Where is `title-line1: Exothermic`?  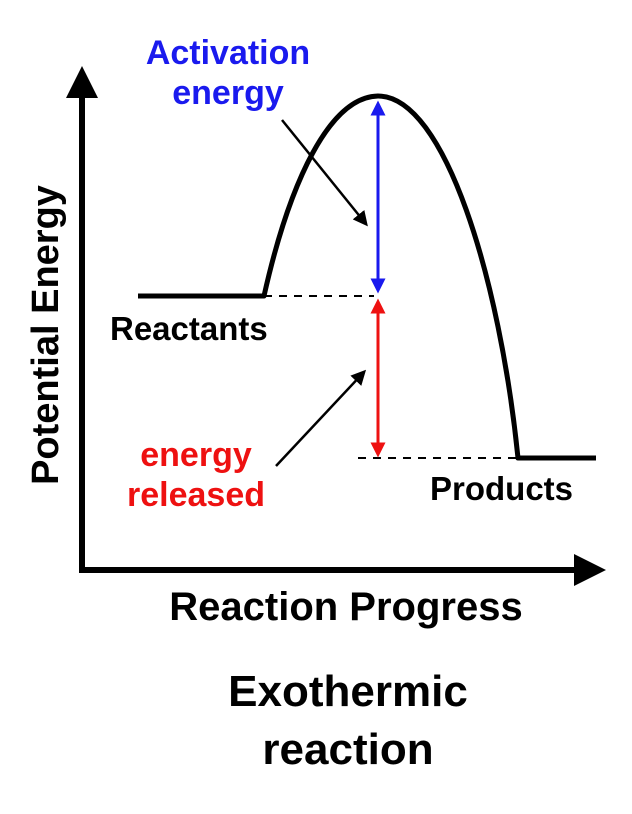
title-line1: Exothermic is located at coordinates (348, 691).